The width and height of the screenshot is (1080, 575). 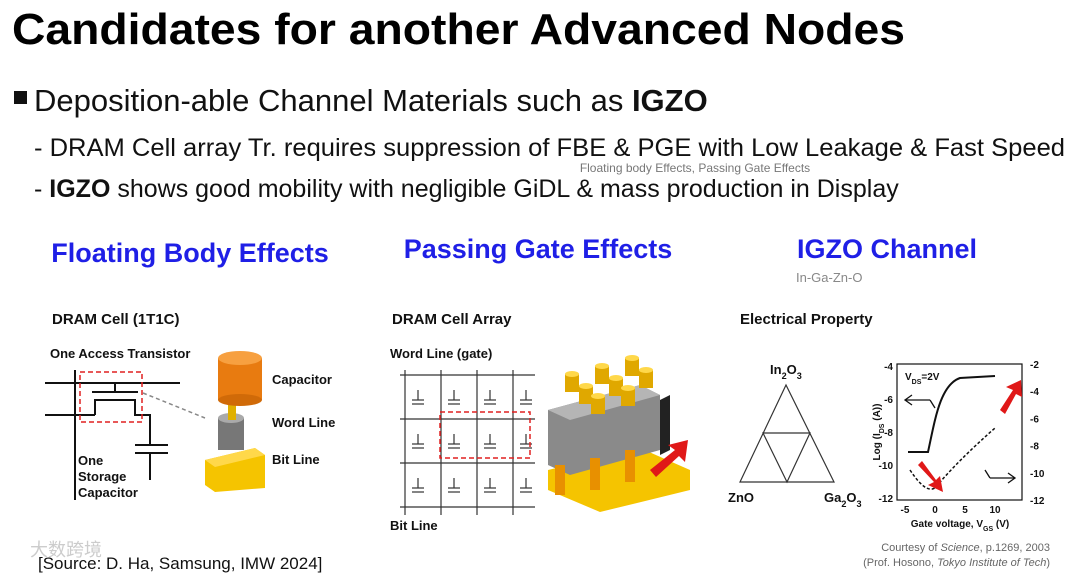 I want to click on y-axis-label: Log (IDS (A)), so click(x=879, y=432).